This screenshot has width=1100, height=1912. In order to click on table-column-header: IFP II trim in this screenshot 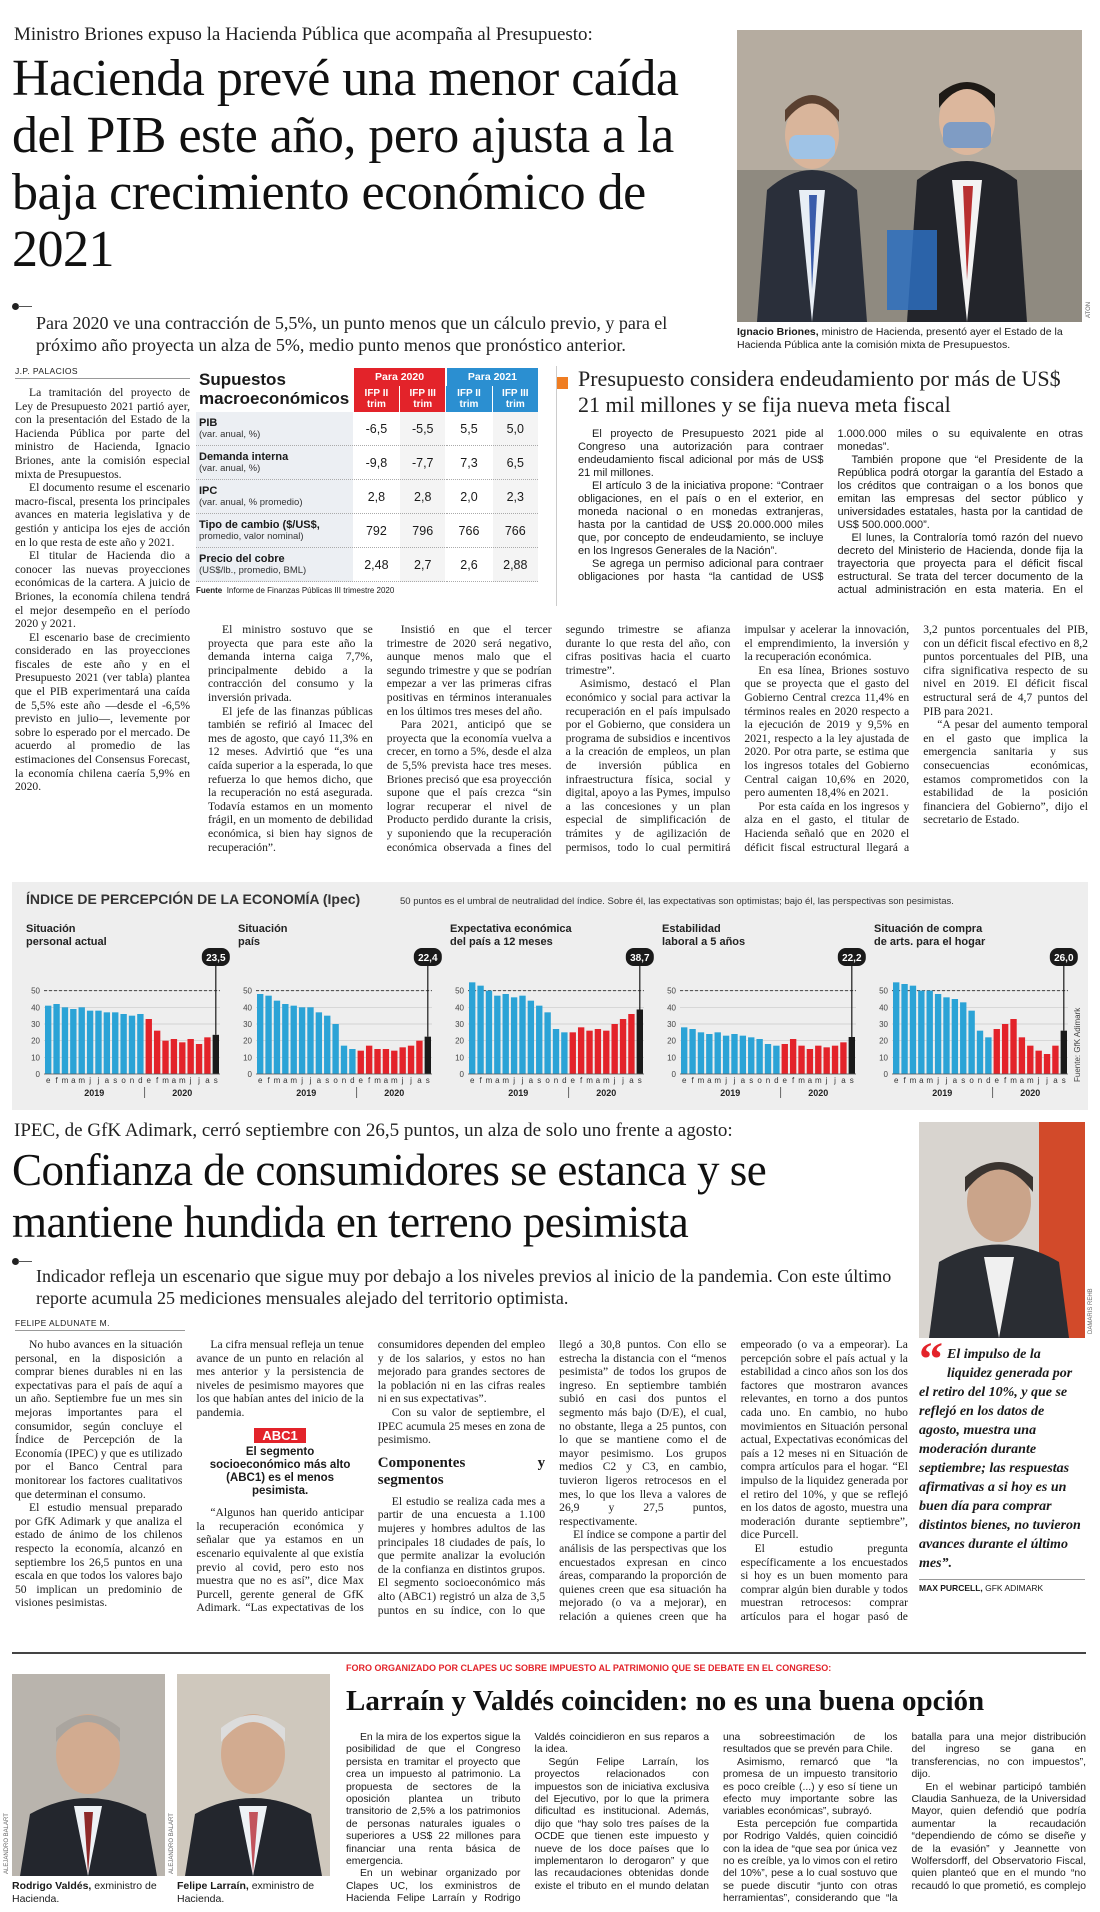, I will do `click(376, 399)`.